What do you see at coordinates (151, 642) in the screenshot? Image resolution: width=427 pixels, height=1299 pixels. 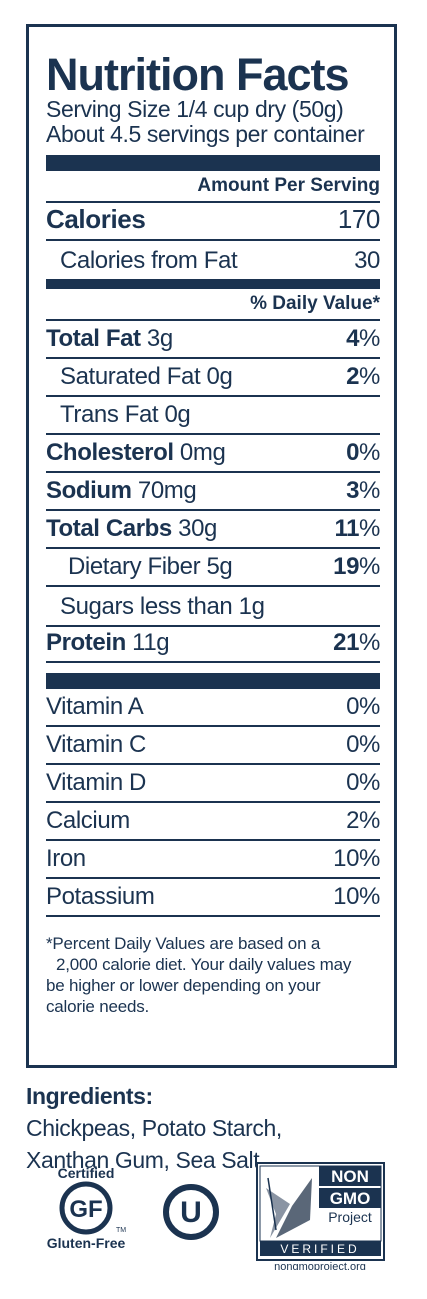 I see `nutrient-amount: 11g` at bounding box center [151, 642].